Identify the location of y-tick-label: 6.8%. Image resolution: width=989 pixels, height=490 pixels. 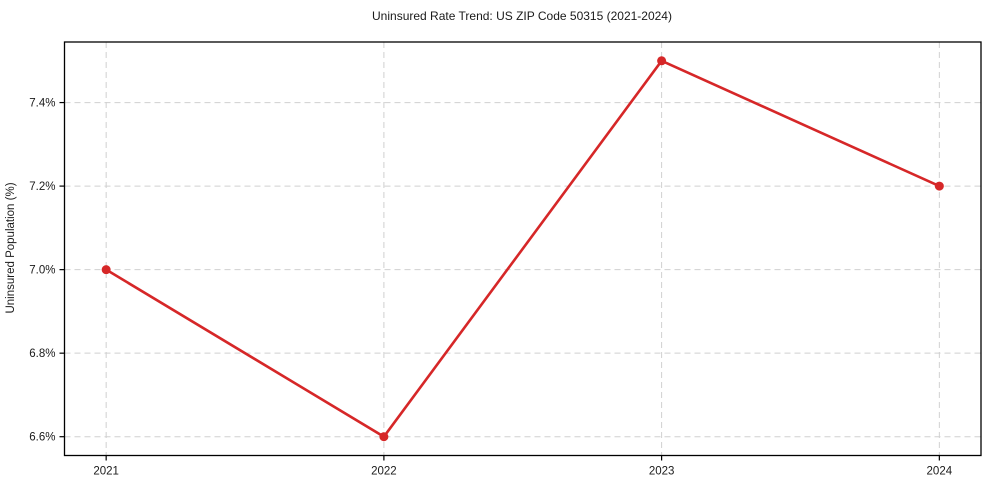
(42, 354).